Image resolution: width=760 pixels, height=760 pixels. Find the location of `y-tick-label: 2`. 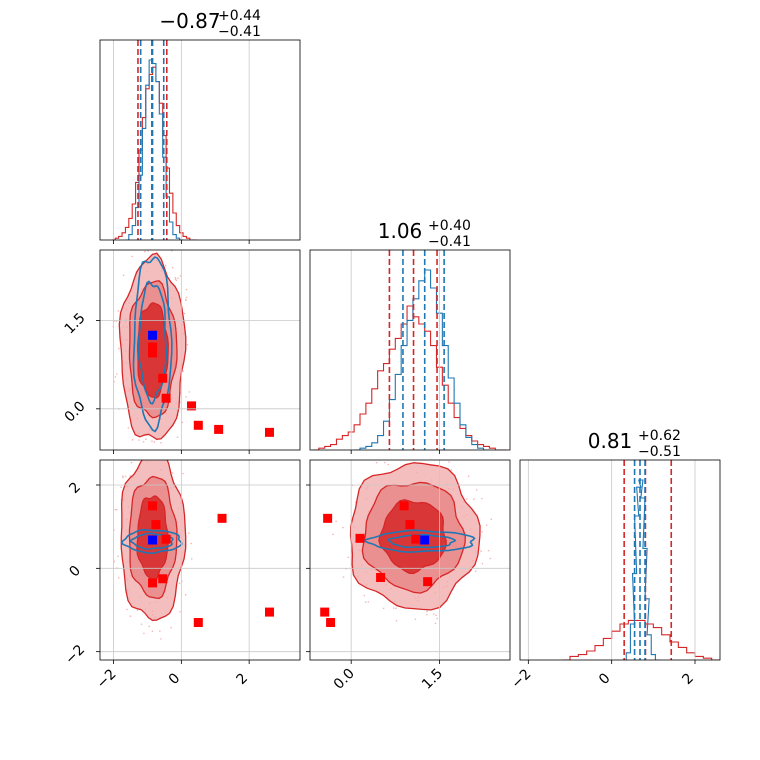

y-tick-label: 2 is located at coordinates (75, 488).